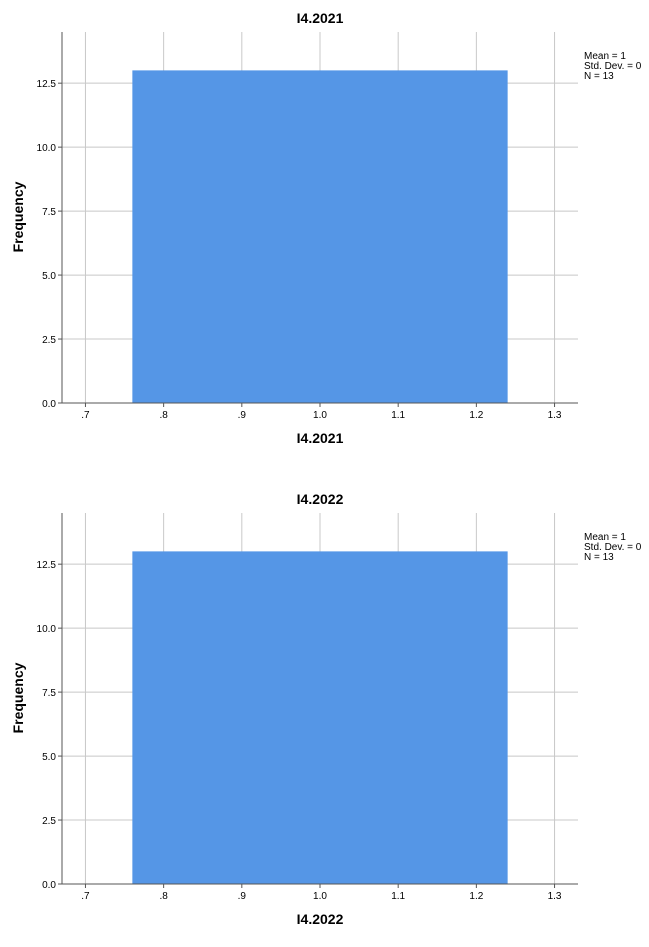 The image size is (649, 947). What do you see at coordinates (320, 18) in the screenshot?
I see `chart-title: I4.2021` at bounding box center [320, 18].